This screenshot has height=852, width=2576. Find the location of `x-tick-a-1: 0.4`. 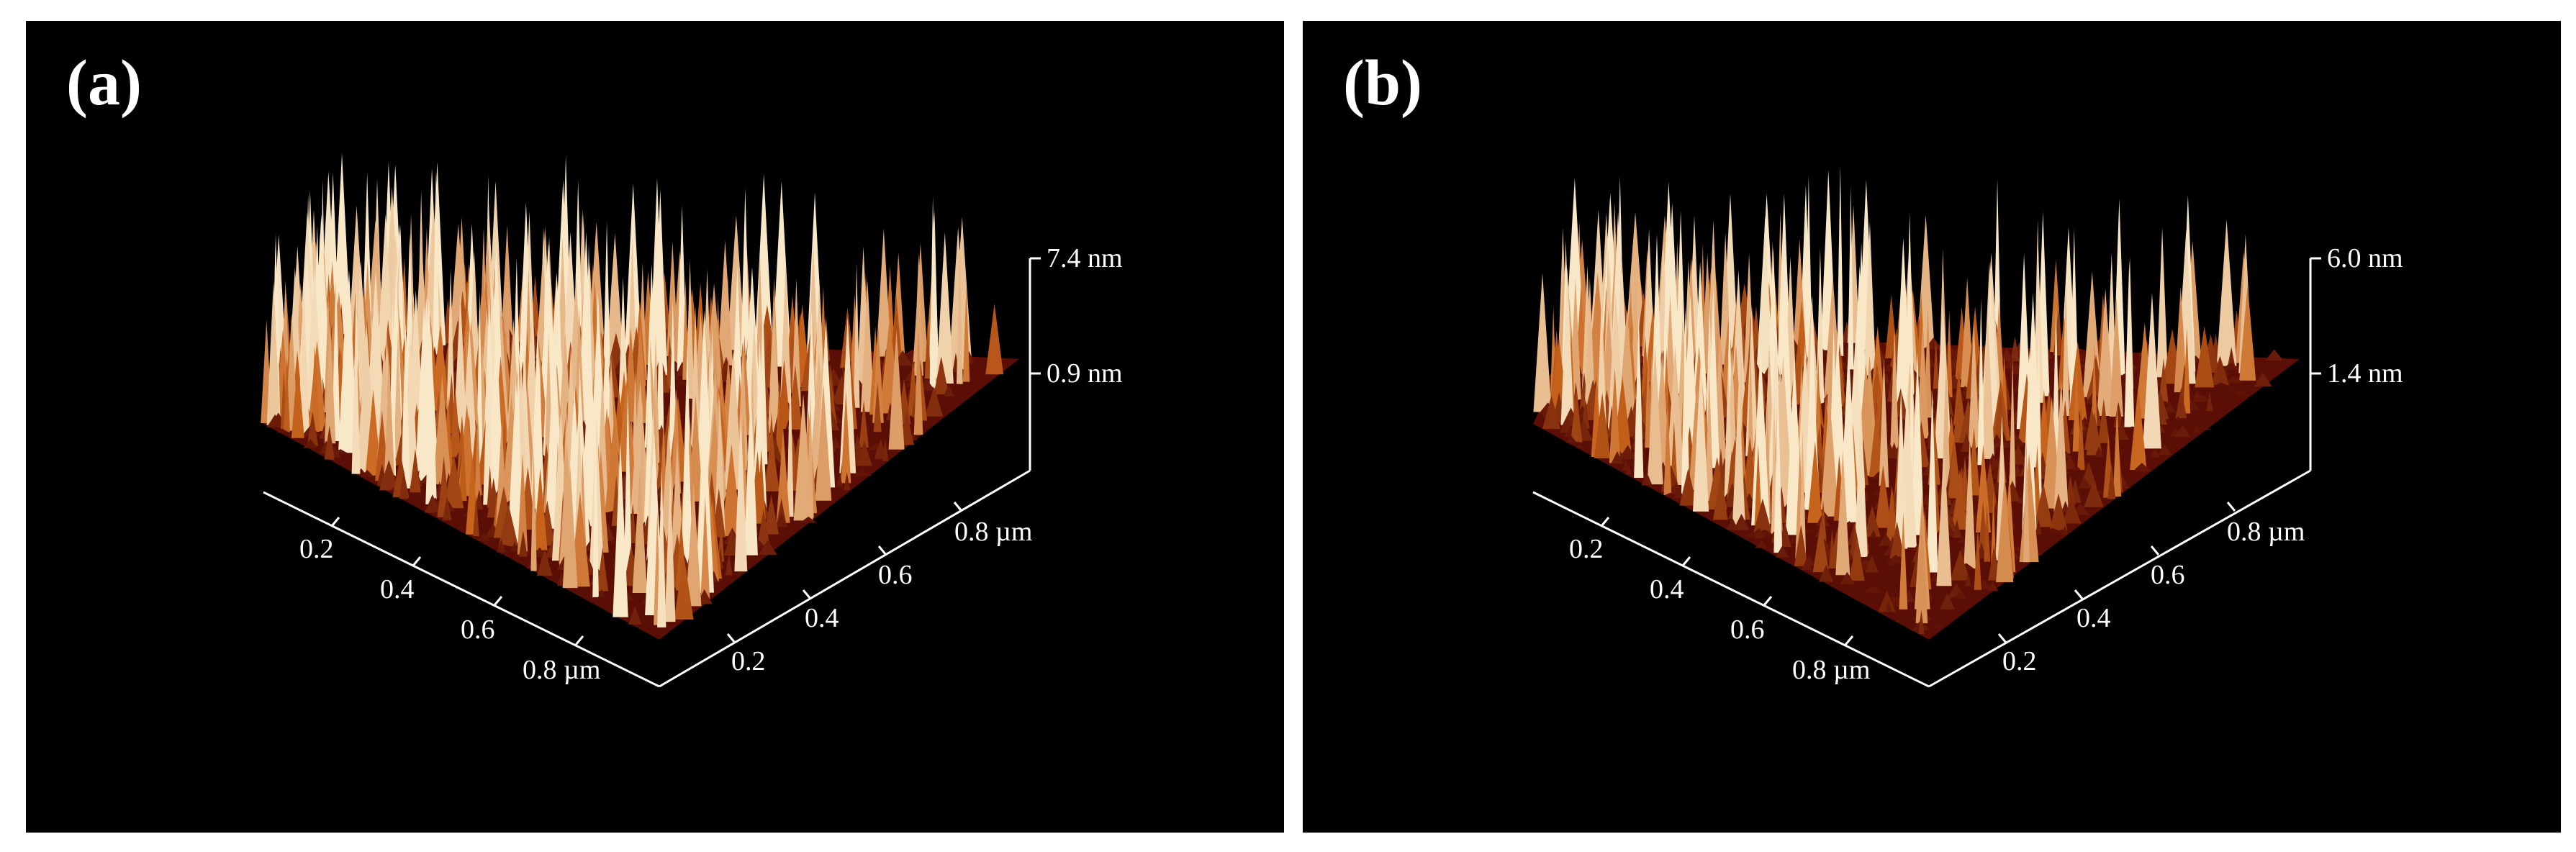

x-tick-a-1: 0.4 is located at coordinates (398, 589).